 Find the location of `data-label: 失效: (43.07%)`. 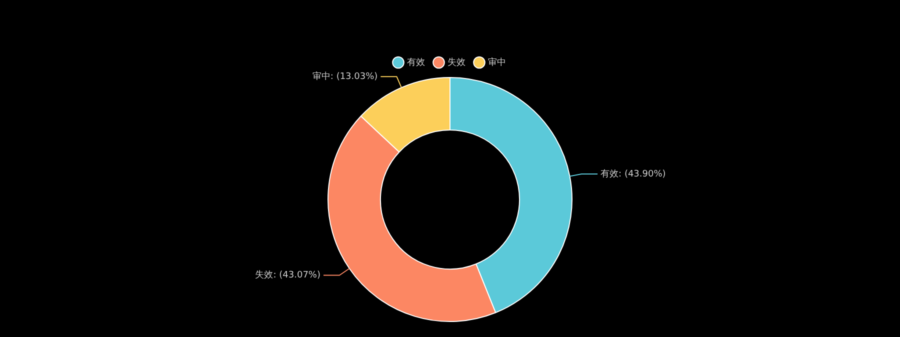

data-label: 失效: (43.07%) is located at coordinates (287, 275).